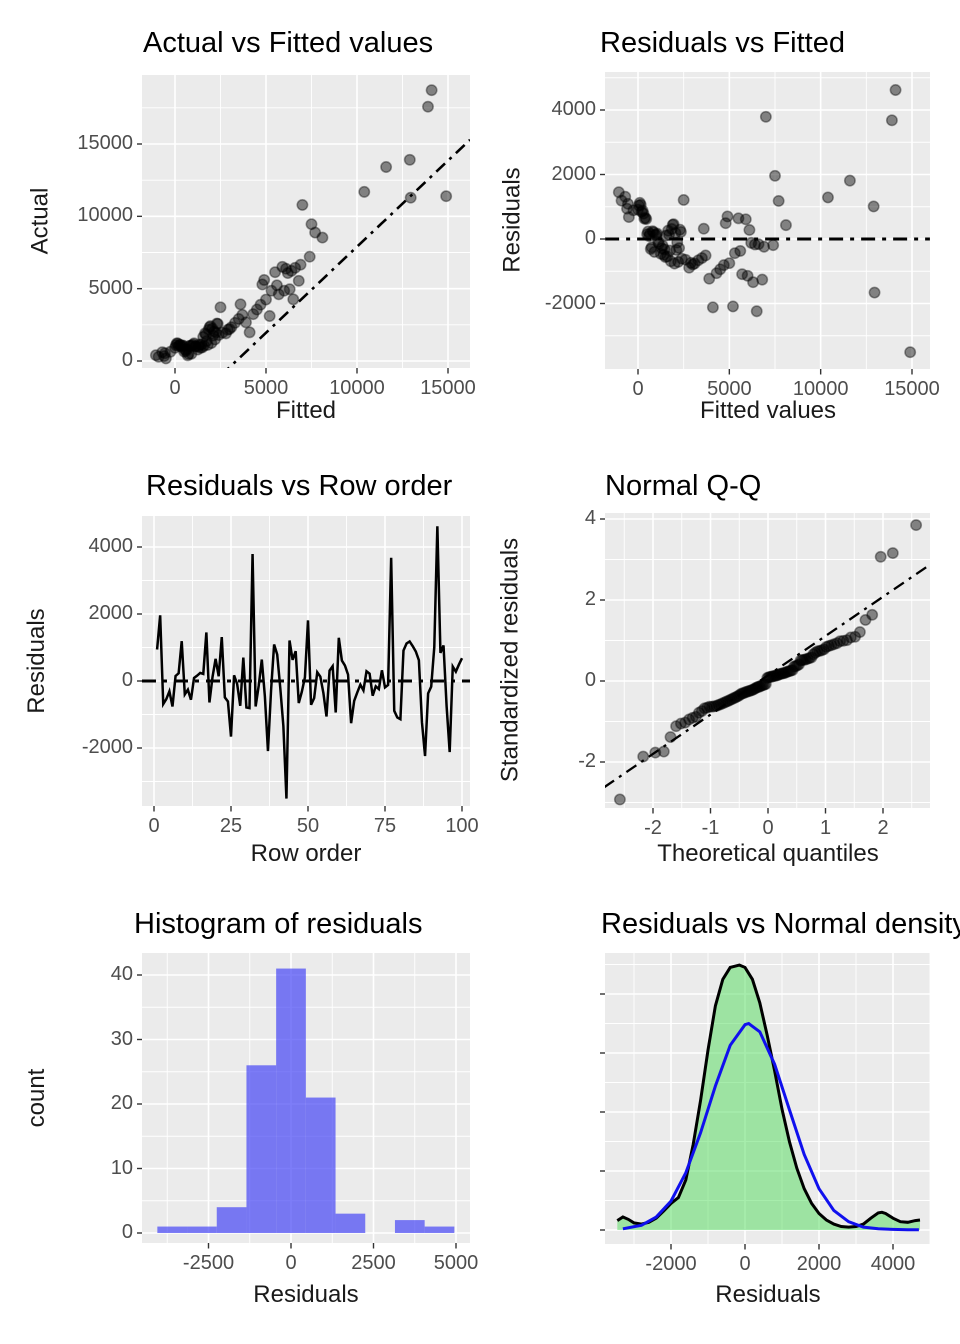  What do you see at coordinates (308, 826) in the screenshot?
I see `x-tick-label: 50` at bounding box center [308, 826].